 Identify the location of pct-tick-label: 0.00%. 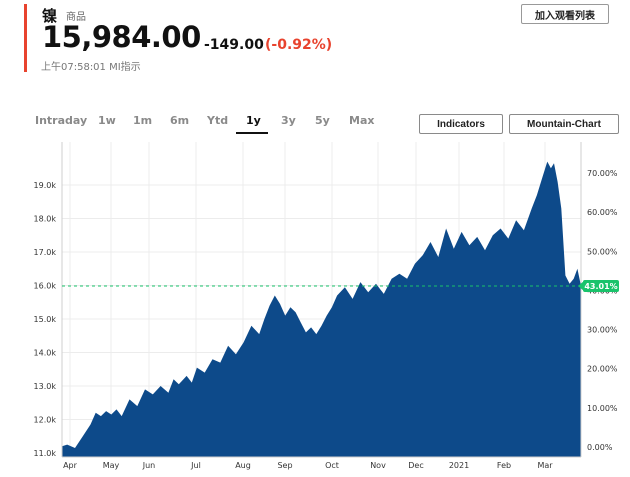
(600, 447).